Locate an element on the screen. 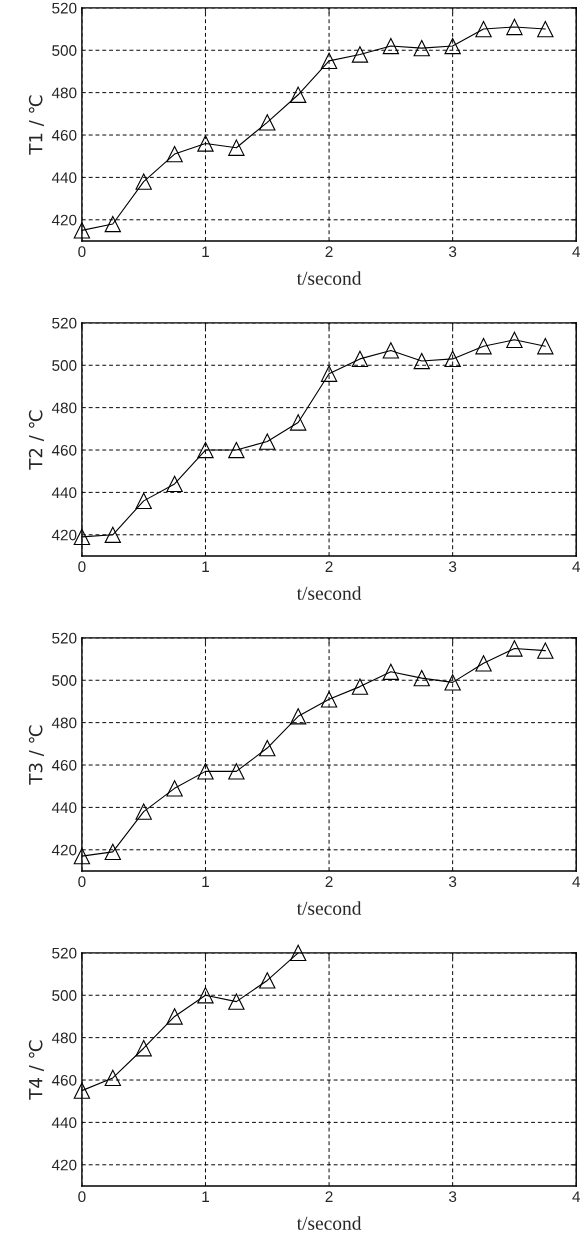 Image resolution: width=585 pixels, height=1260 pixels. y-axis-title: T4 / ℃ is located at coordinates (36, 1070).